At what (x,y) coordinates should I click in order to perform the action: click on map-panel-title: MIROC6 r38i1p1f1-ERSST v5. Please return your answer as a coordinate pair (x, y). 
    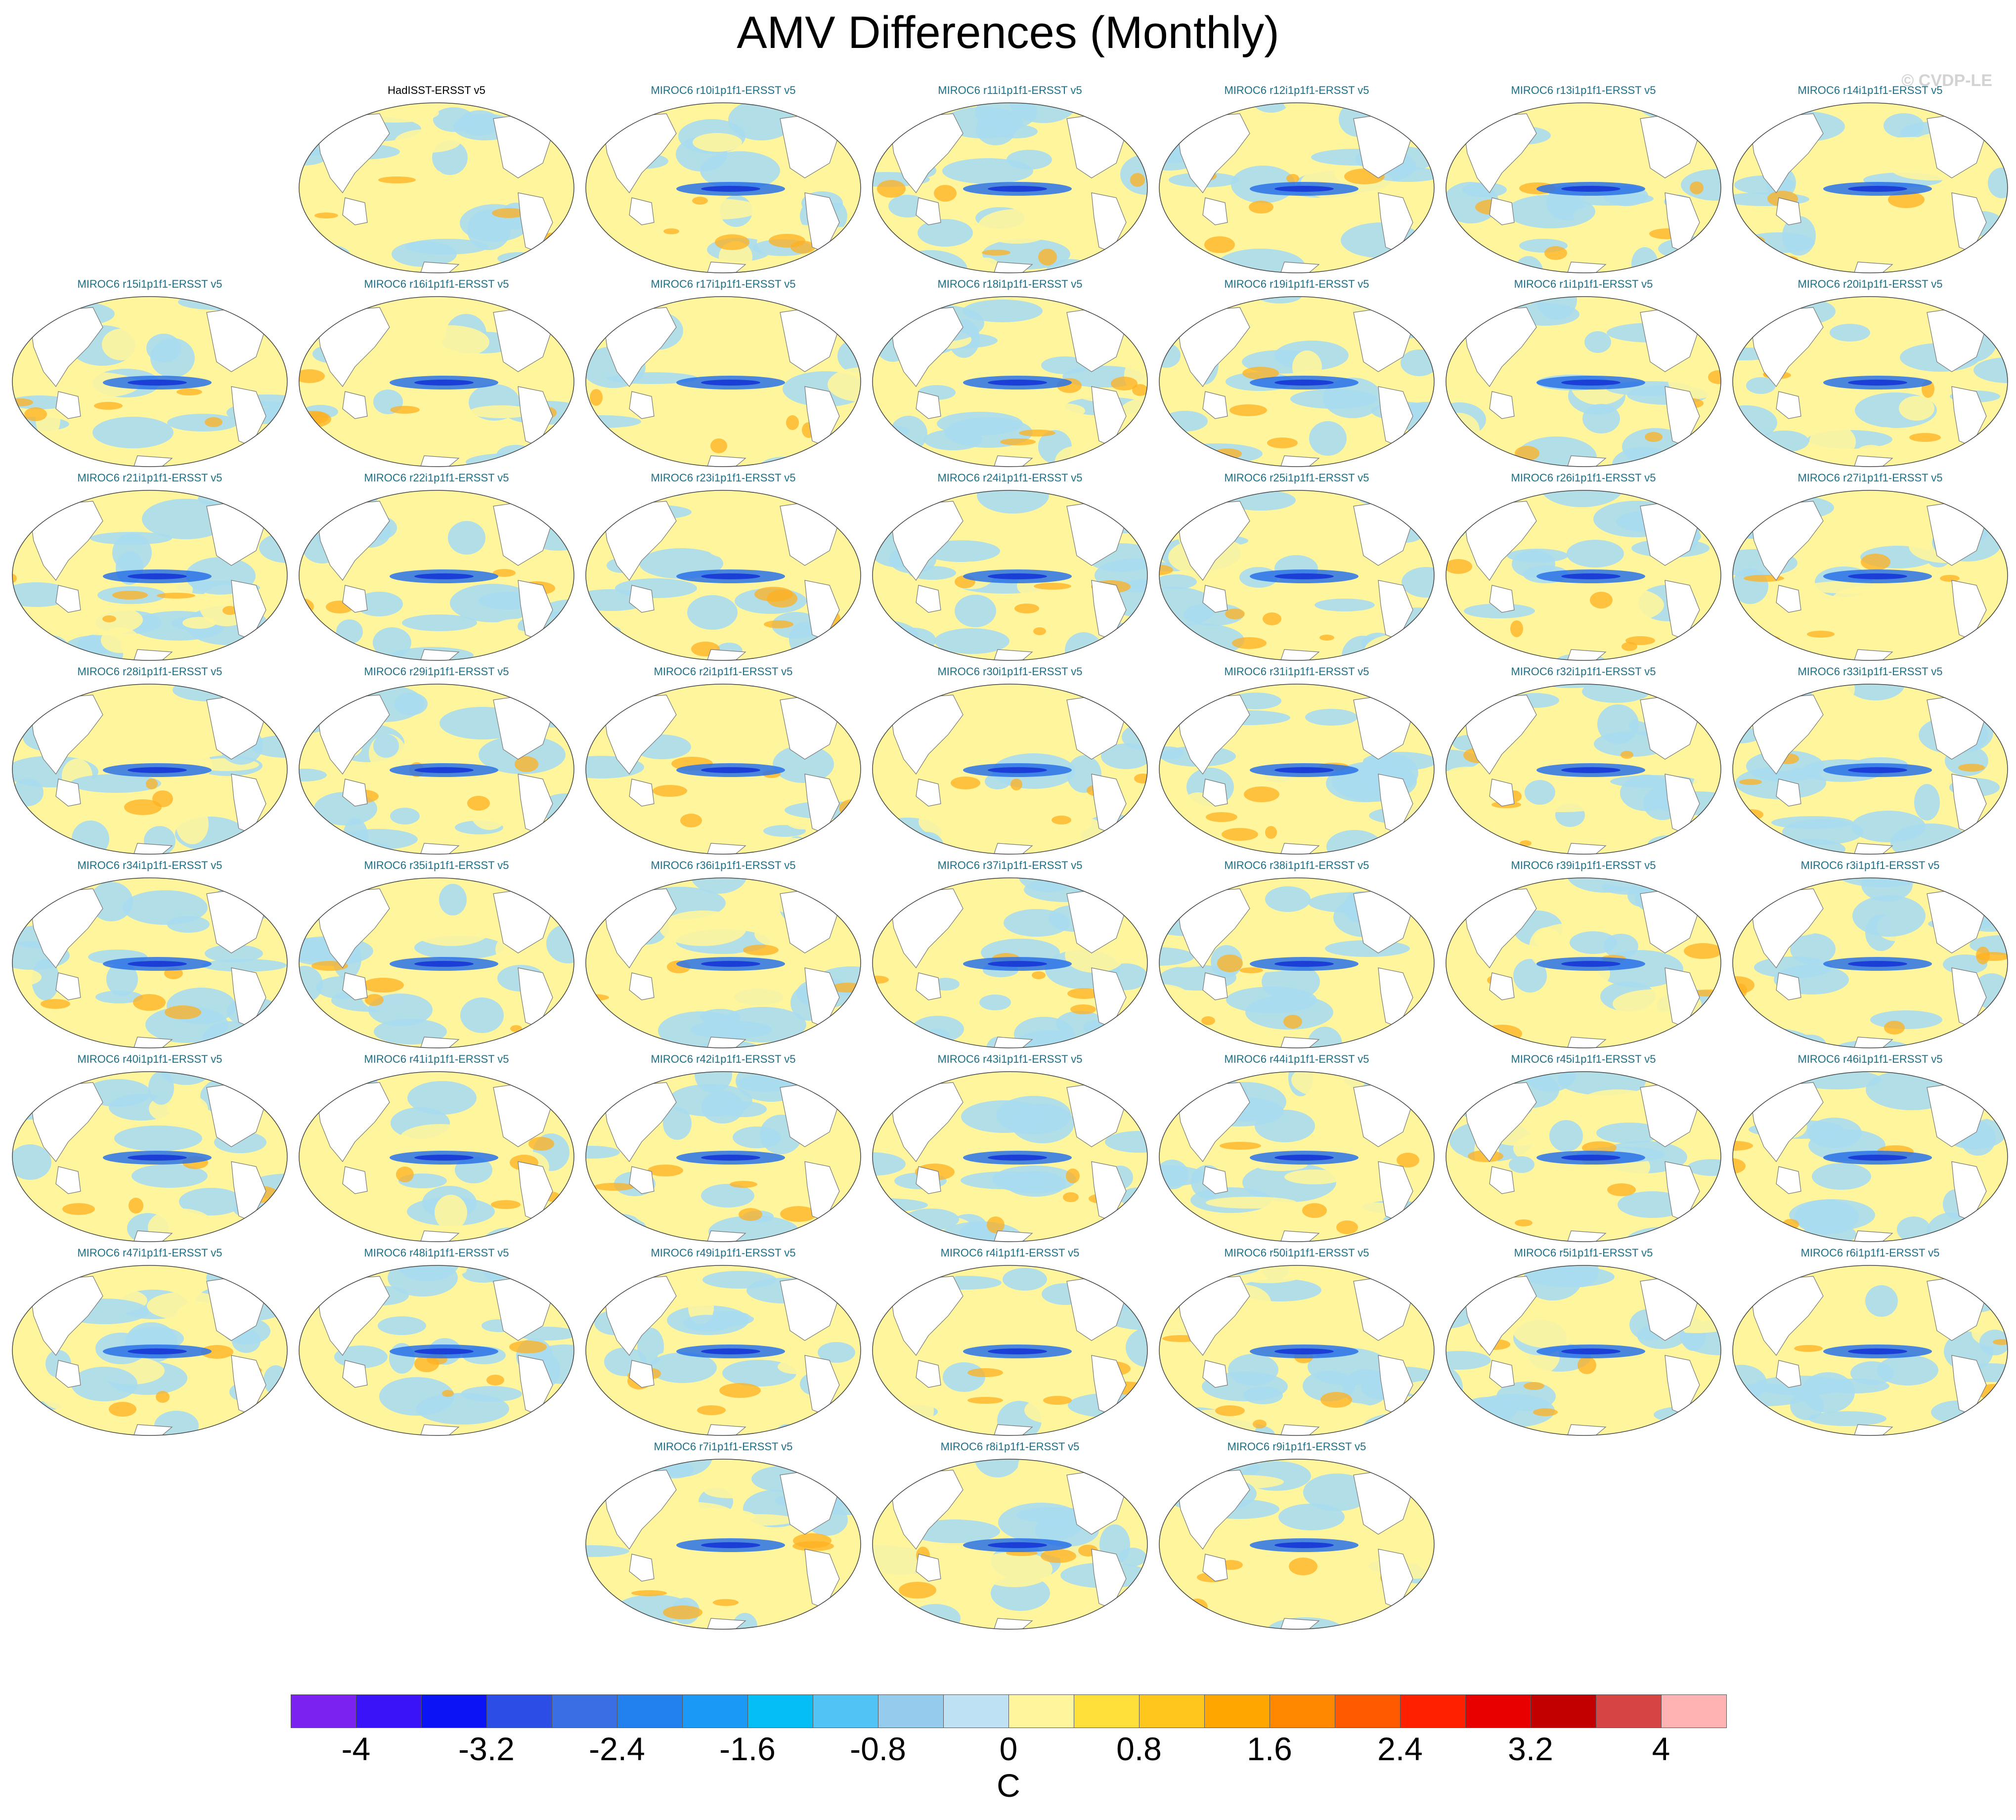
    Looking at the image, I should click on (1297, 865).